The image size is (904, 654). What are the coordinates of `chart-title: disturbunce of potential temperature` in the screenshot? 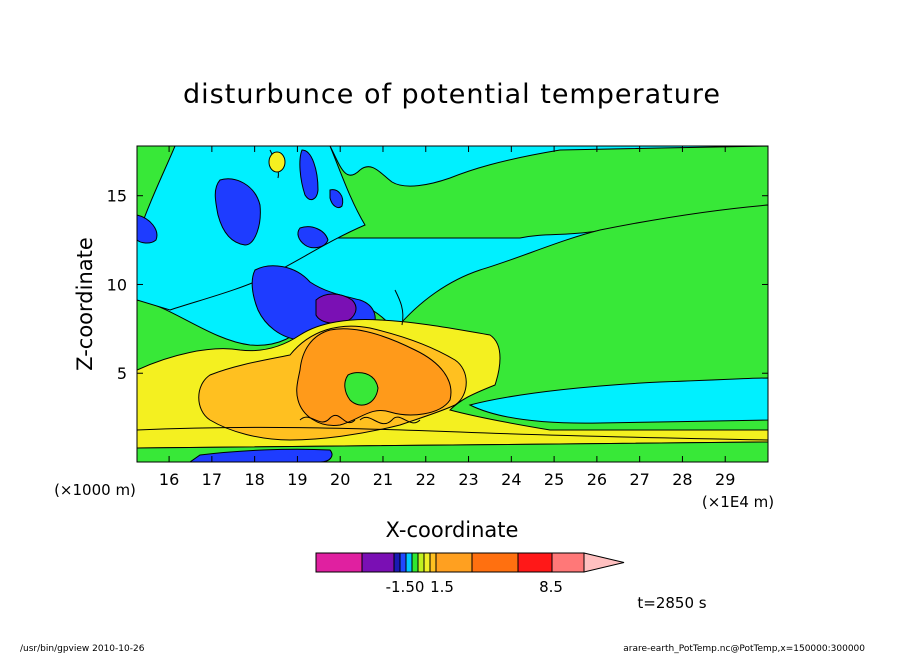 It's located at (452, 94).